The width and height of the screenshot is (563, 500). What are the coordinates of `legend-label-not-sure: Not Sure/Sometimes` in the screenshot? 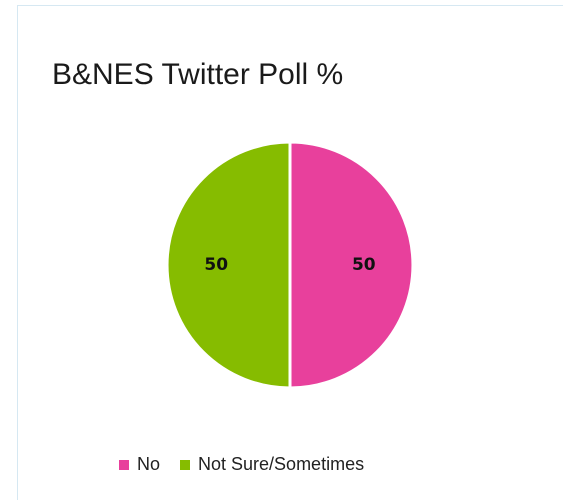 It's located at (281, 464).